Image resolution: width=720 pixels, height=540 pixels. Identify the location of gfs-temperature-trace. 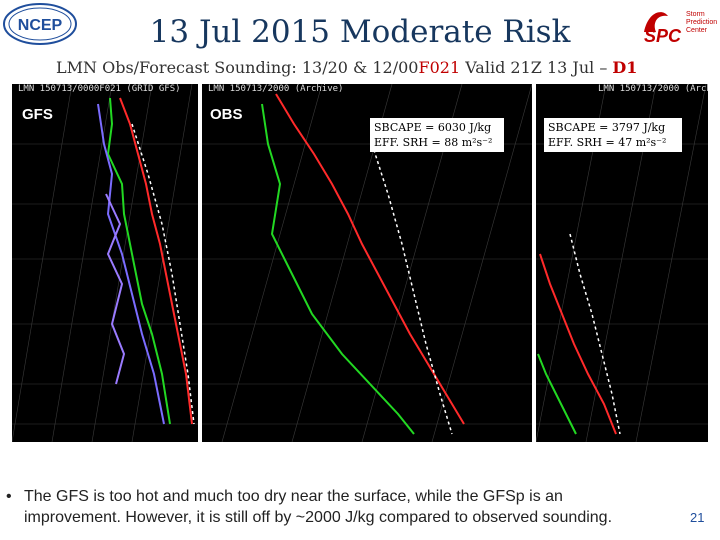
(156, 261).